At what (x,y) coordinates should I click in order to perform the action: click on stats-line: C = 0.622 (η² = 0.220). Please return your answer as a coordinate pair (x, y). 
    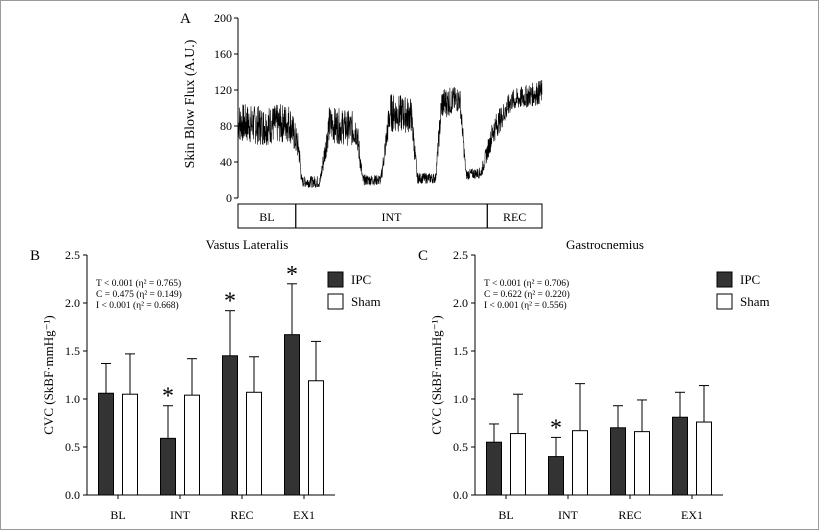
    Looking at the image, I should click on (527, 294).